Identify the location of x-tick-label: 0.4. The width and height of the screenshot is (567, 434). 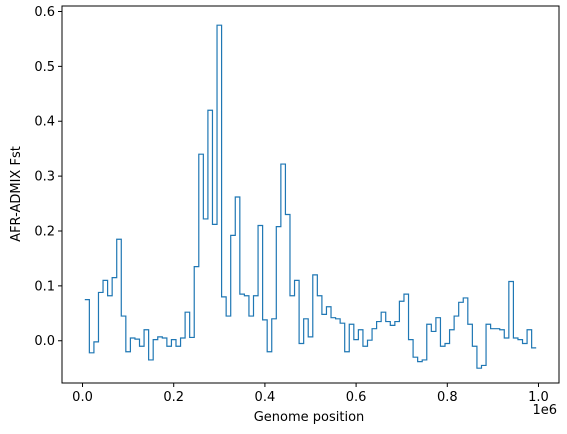
(265, 397).